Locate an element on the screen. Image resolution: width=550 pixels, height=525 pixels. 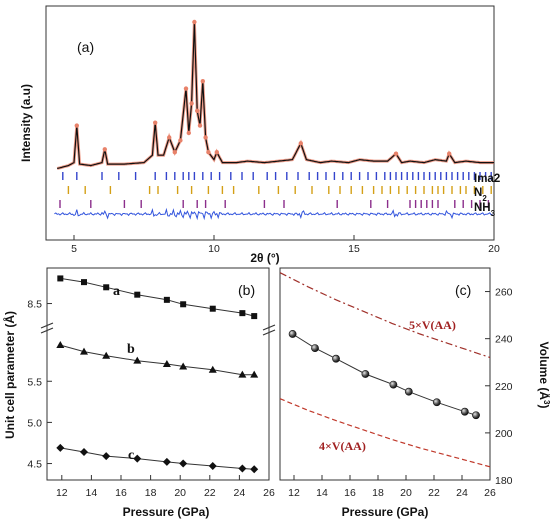
c-ytick-label-4: 260 is located at coordinates (504, 293).